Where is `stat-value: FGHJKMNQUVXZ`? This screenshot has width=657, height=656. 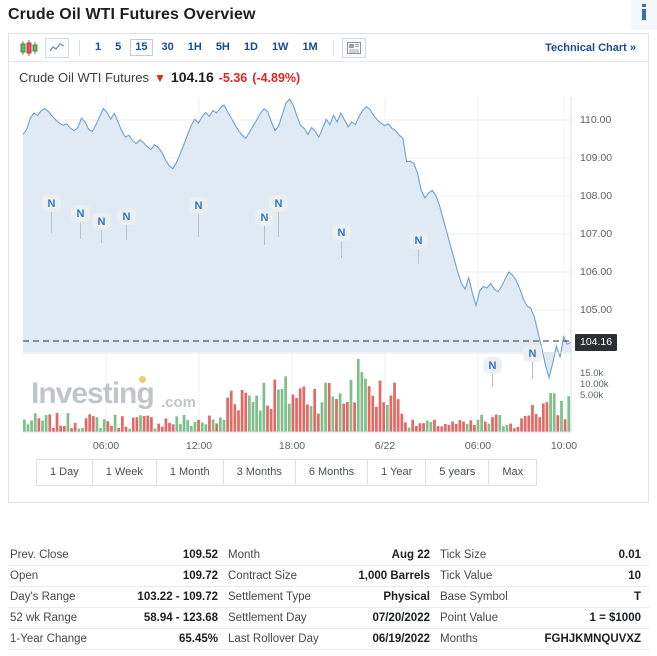 stat-value: FGHJKMNQUVXZ is located at coordinates (592, 639).